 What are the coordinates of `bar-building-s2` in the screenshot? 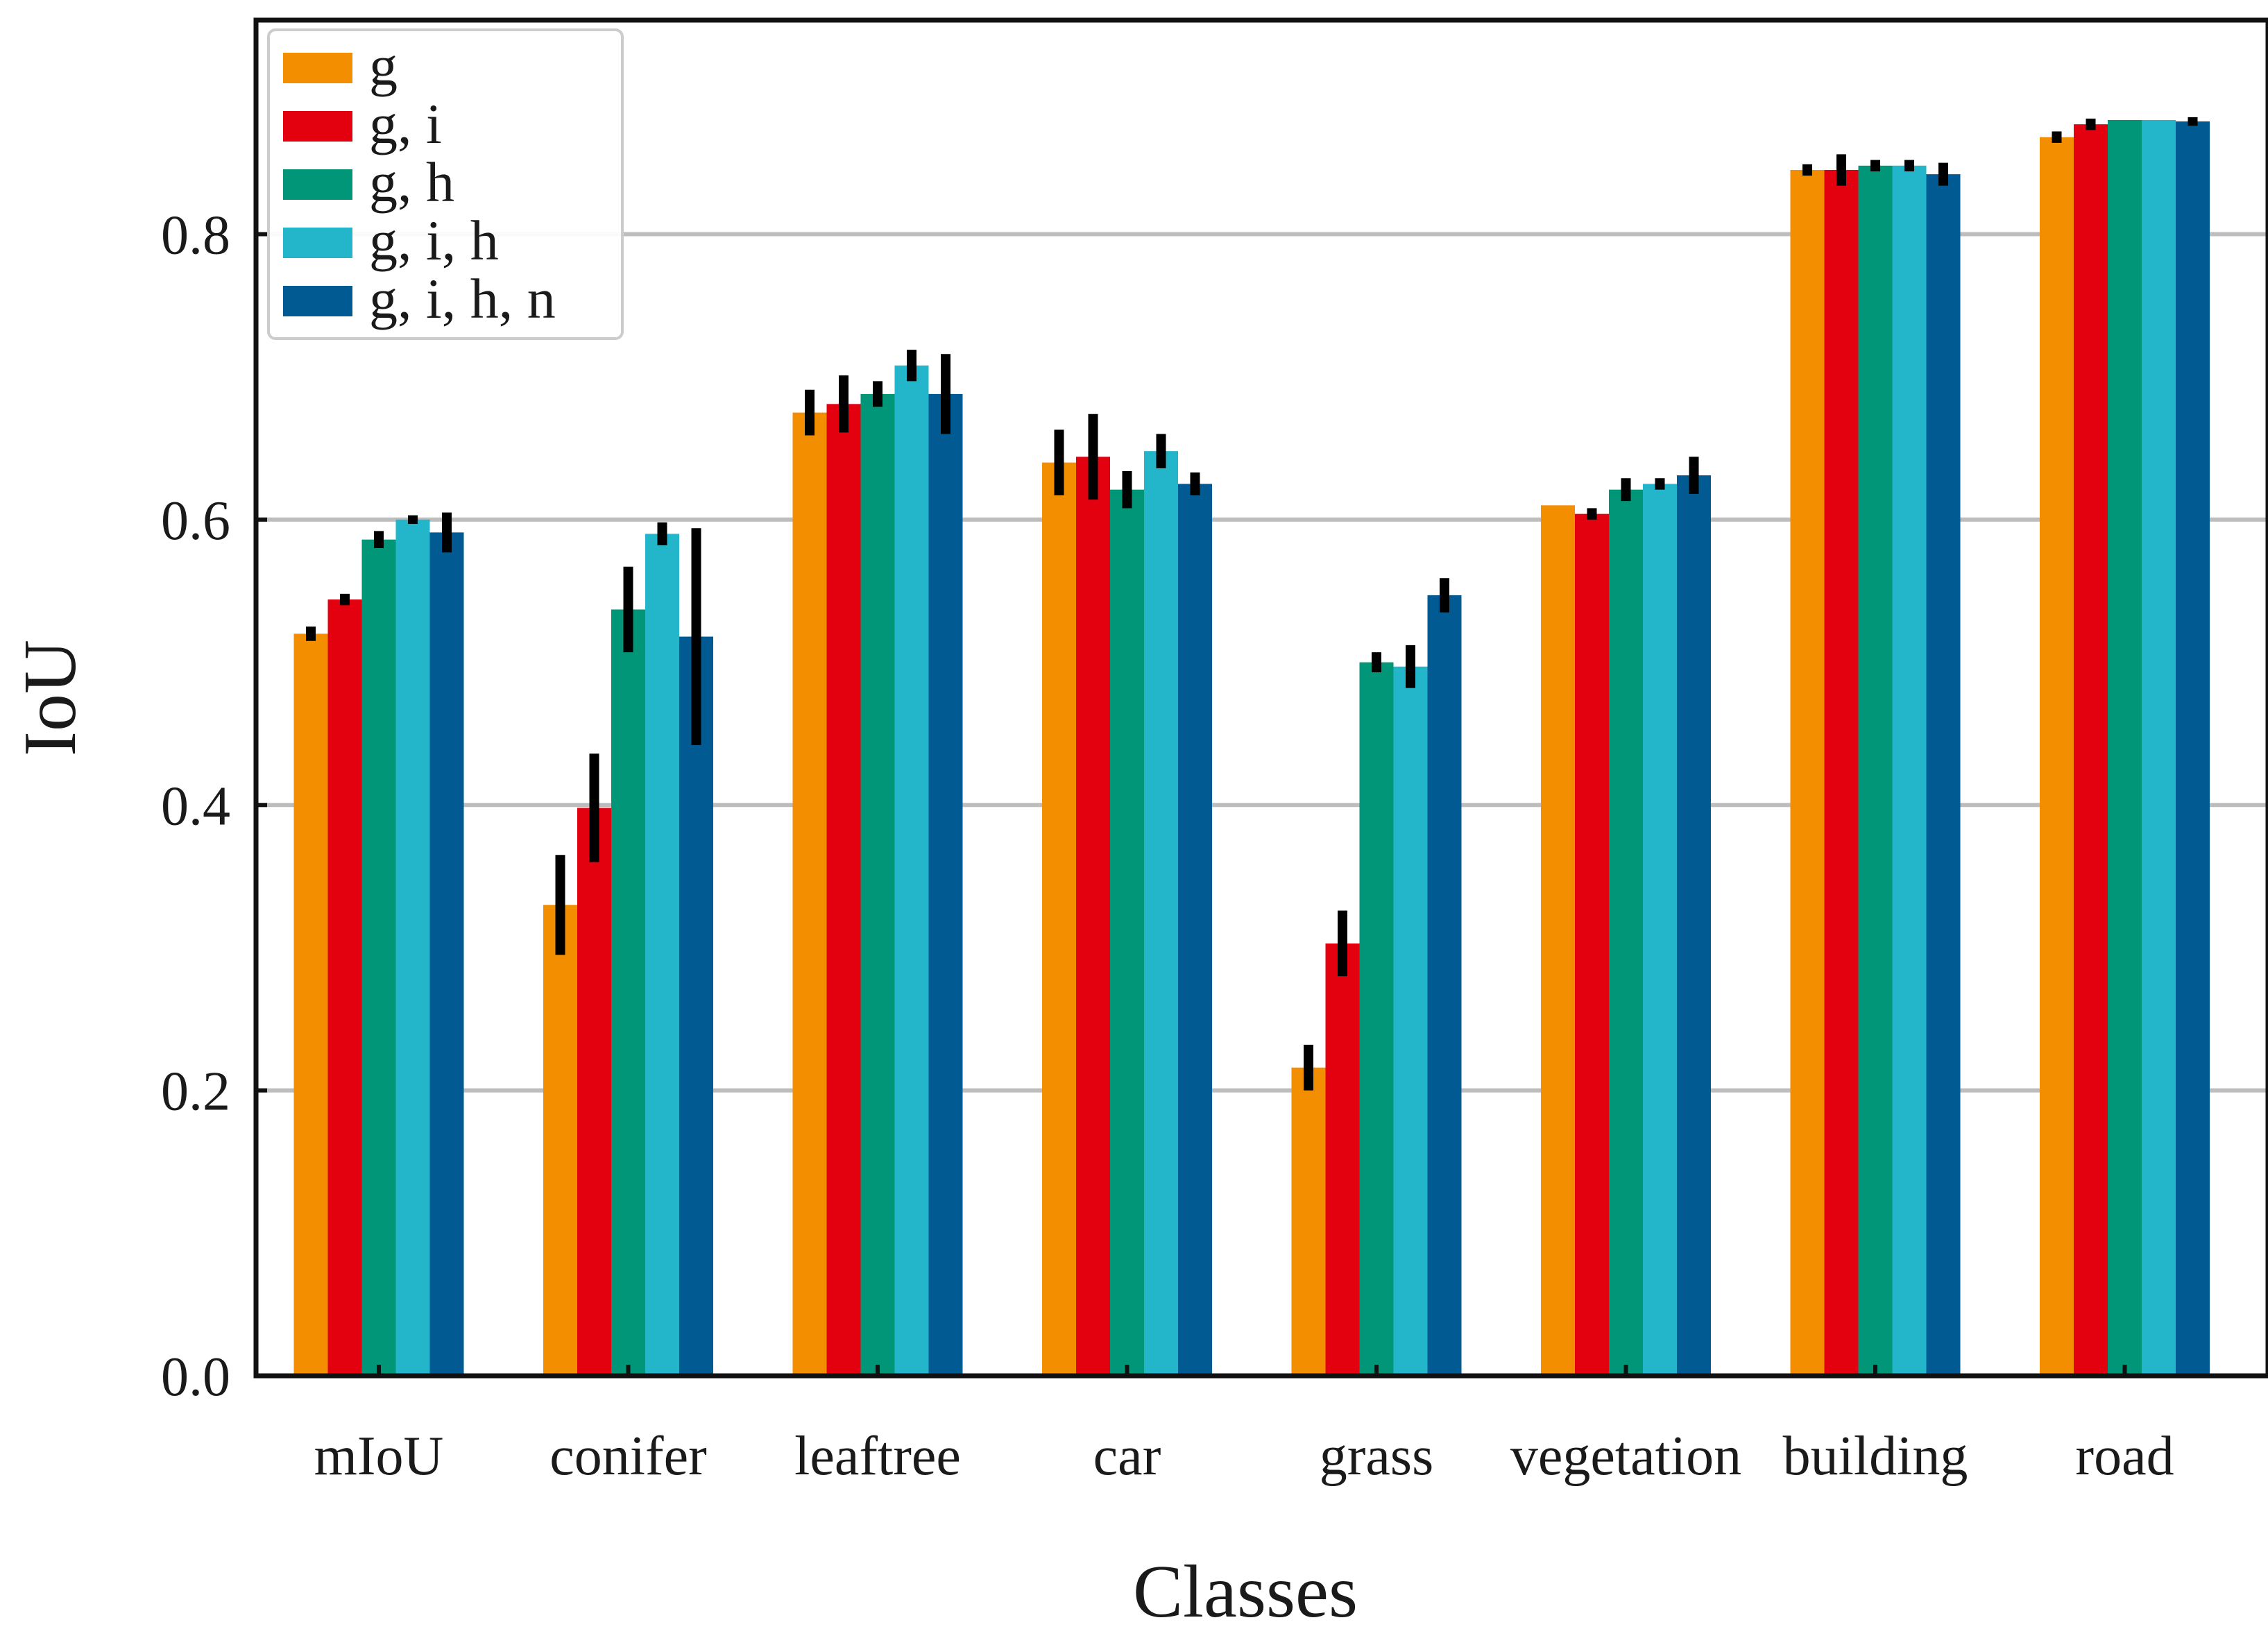 It's located at (1875, 770).